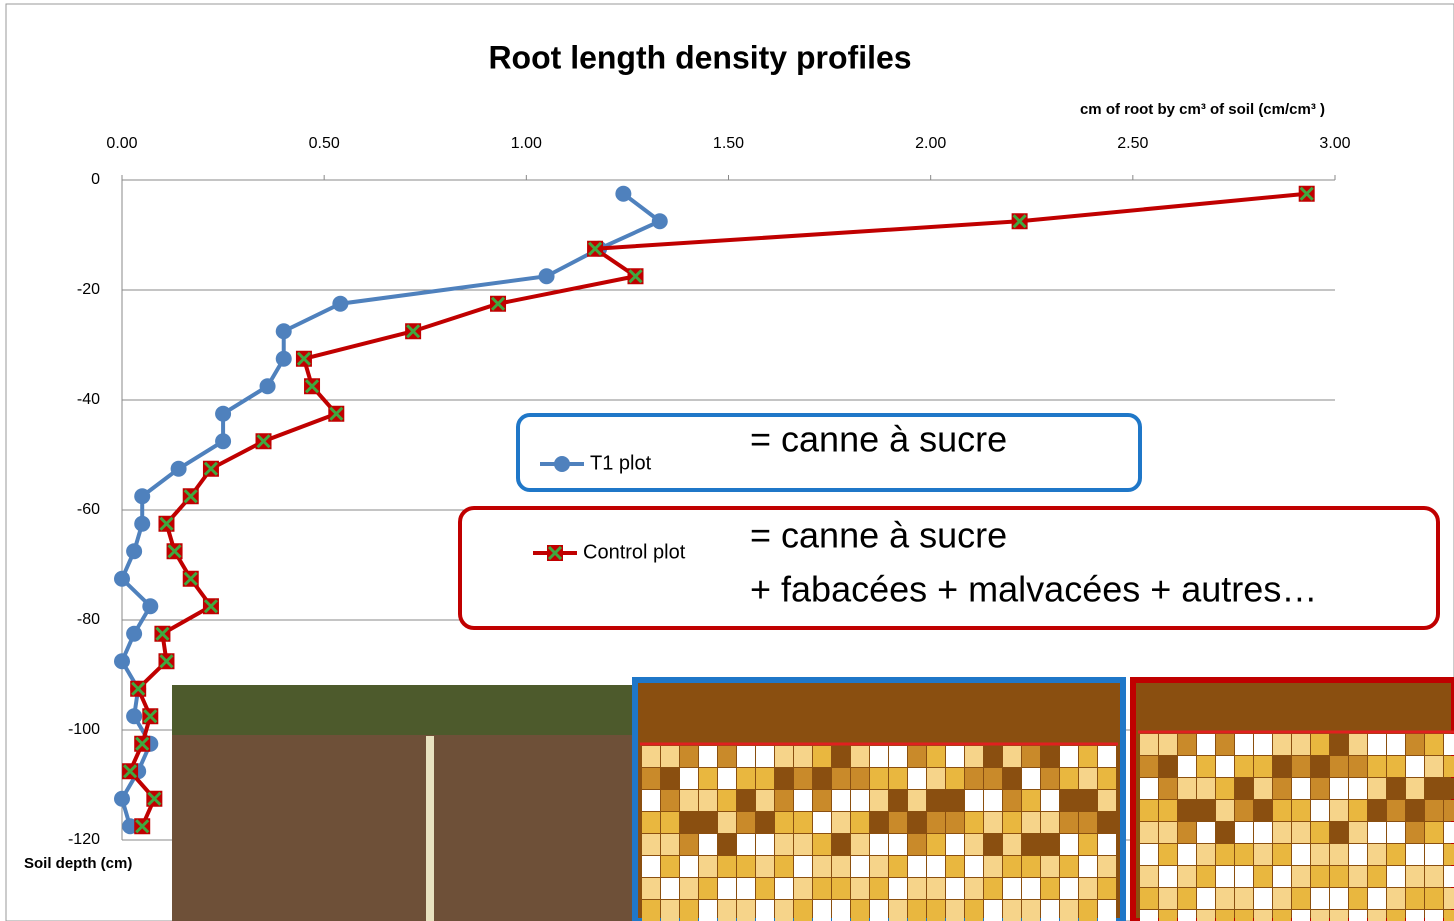 This screenshot has height=921, width=1454. What do you see at coordinates (430, 828) in the screenshot?
I see `photo-stake` at bounding box center [430, 828].